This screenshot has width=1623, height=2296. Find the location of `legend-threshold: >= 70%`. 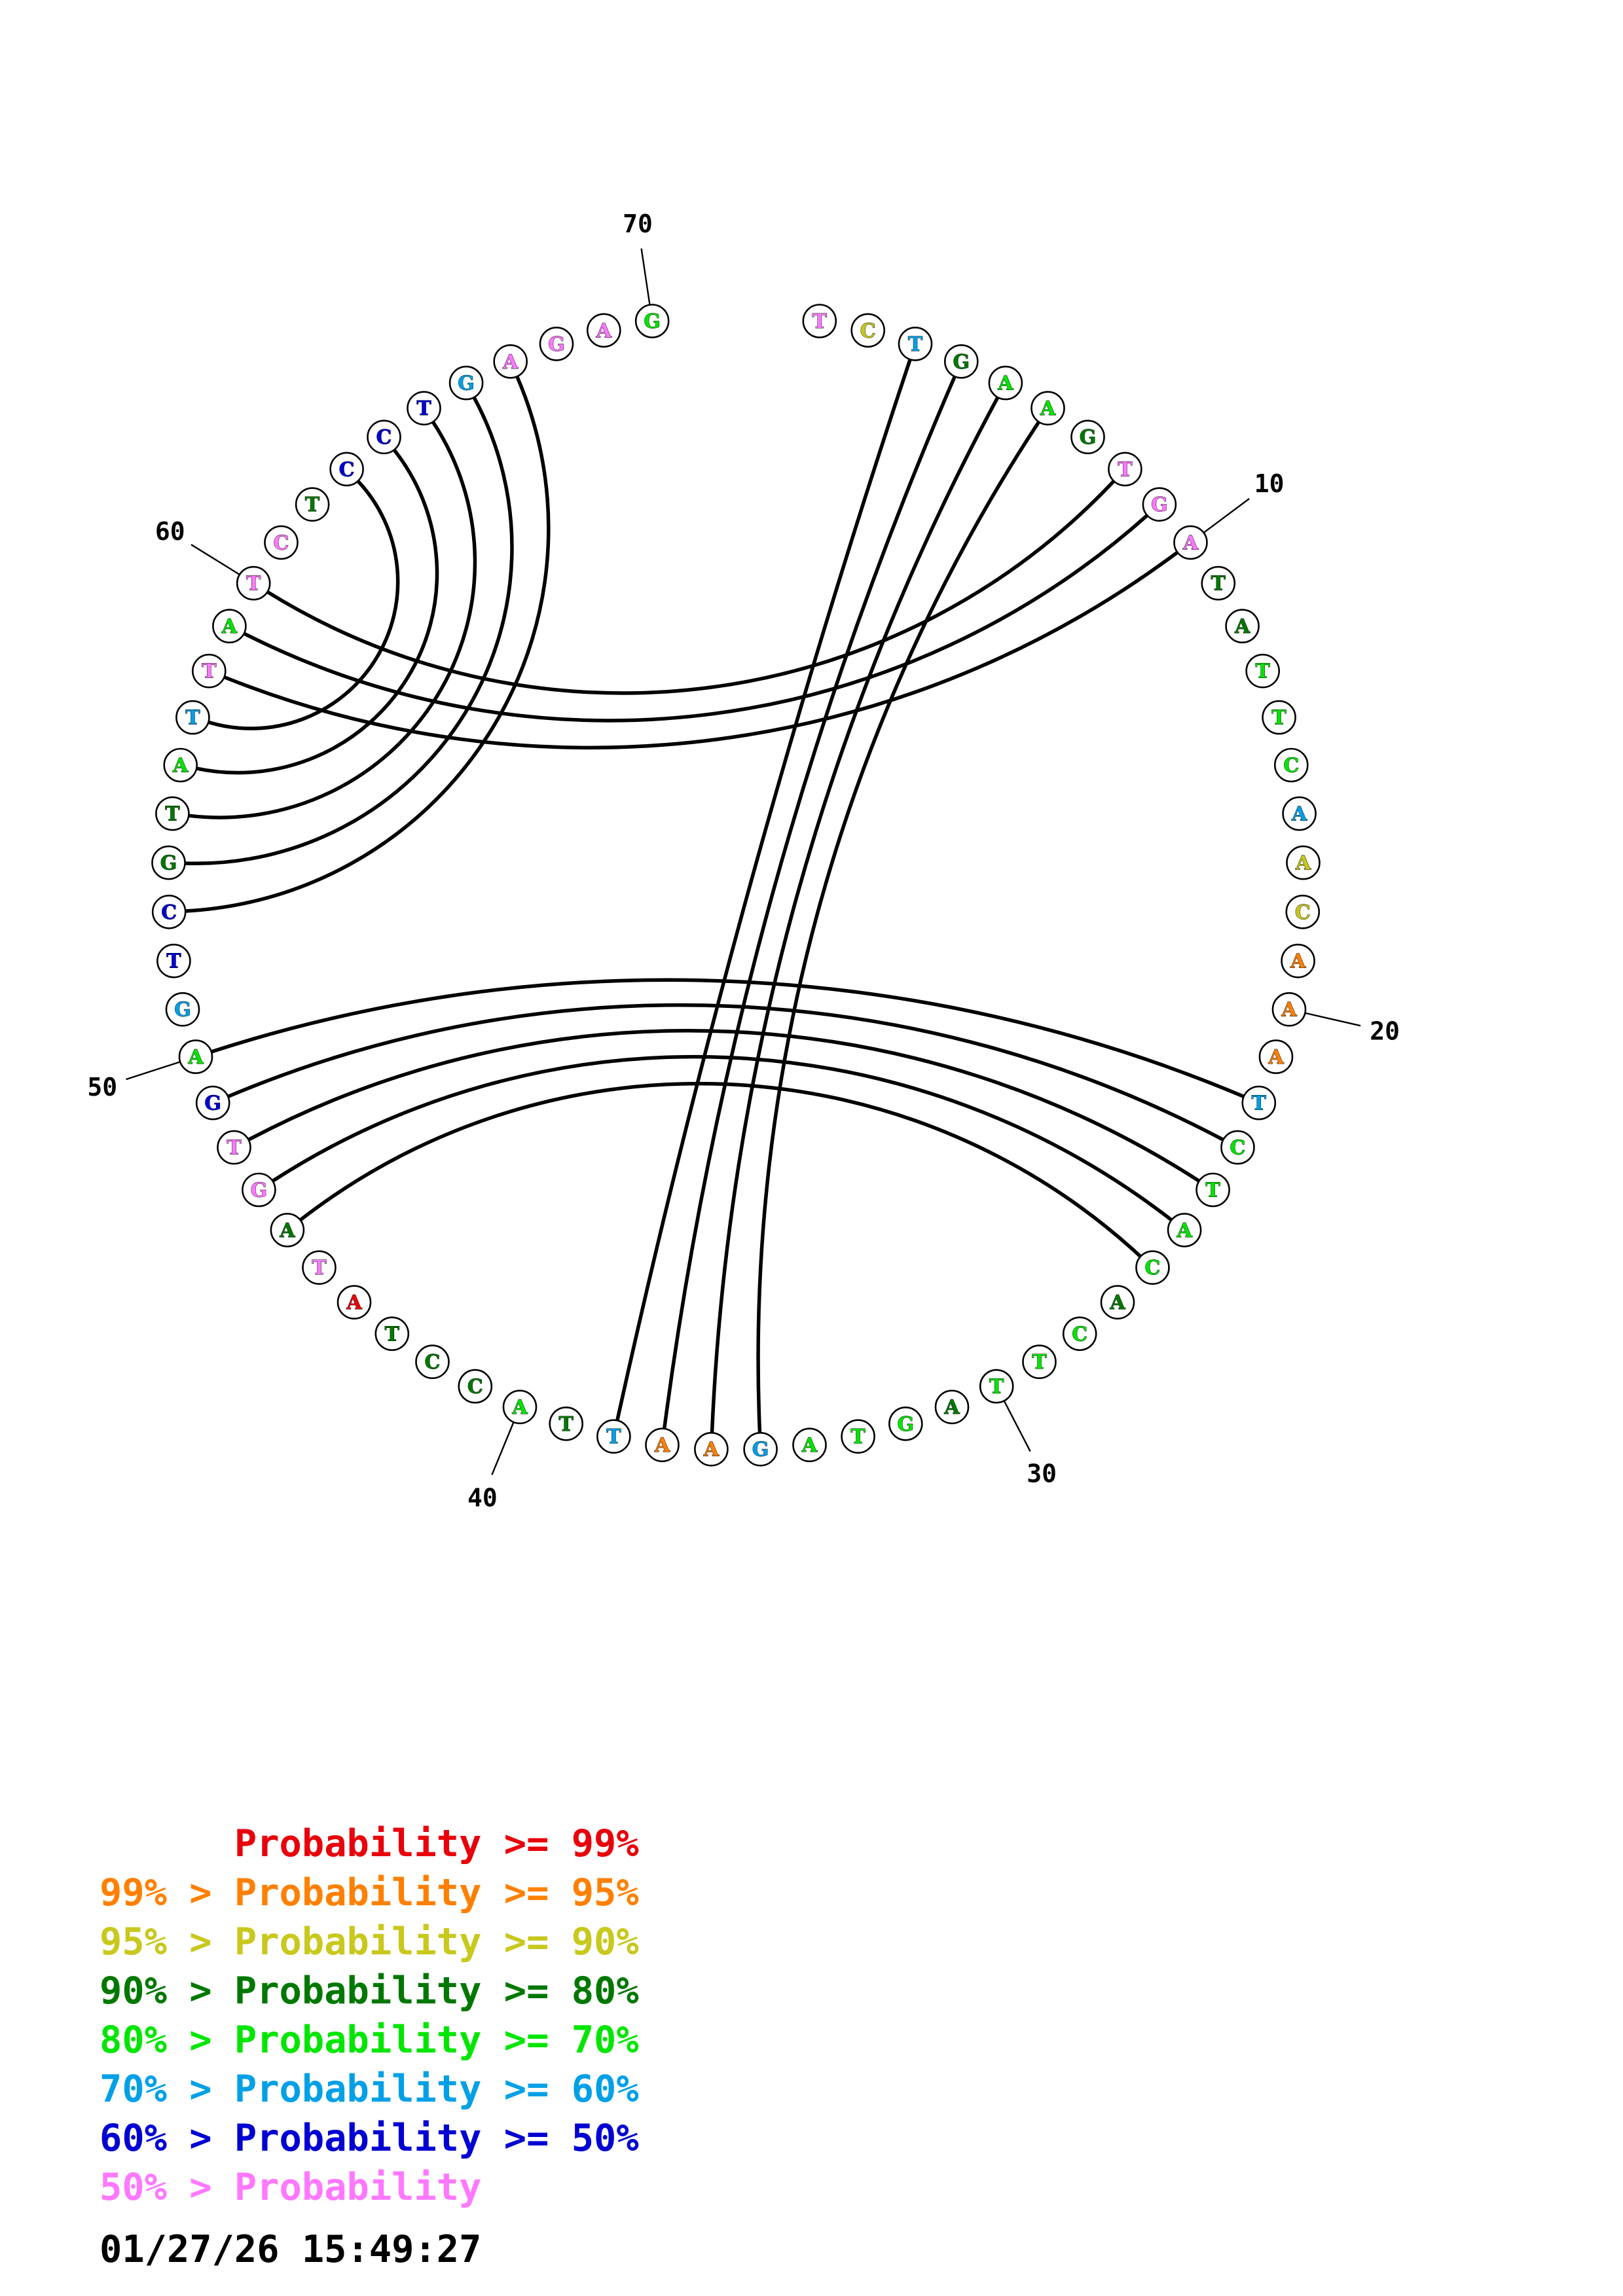

legend-threshold: >= 70% is located at coordinates (571, 2040).